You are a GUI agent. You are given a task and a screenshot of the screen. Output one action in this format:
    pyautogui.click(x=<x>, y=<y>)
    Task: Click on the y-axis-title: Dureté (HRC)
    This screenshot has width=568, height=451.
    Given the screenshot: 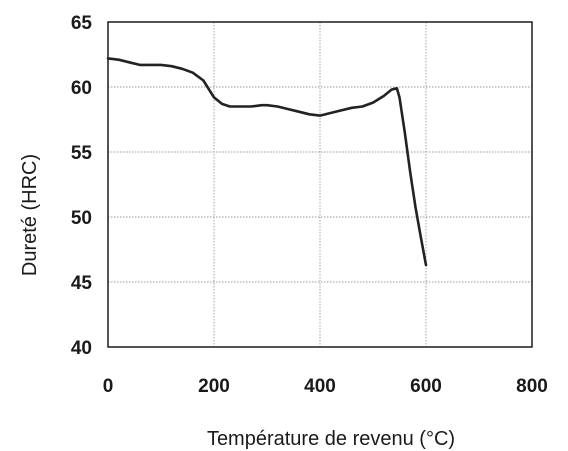 What is the action you would take?
    pyautogui.click(x=30, y=215)
    